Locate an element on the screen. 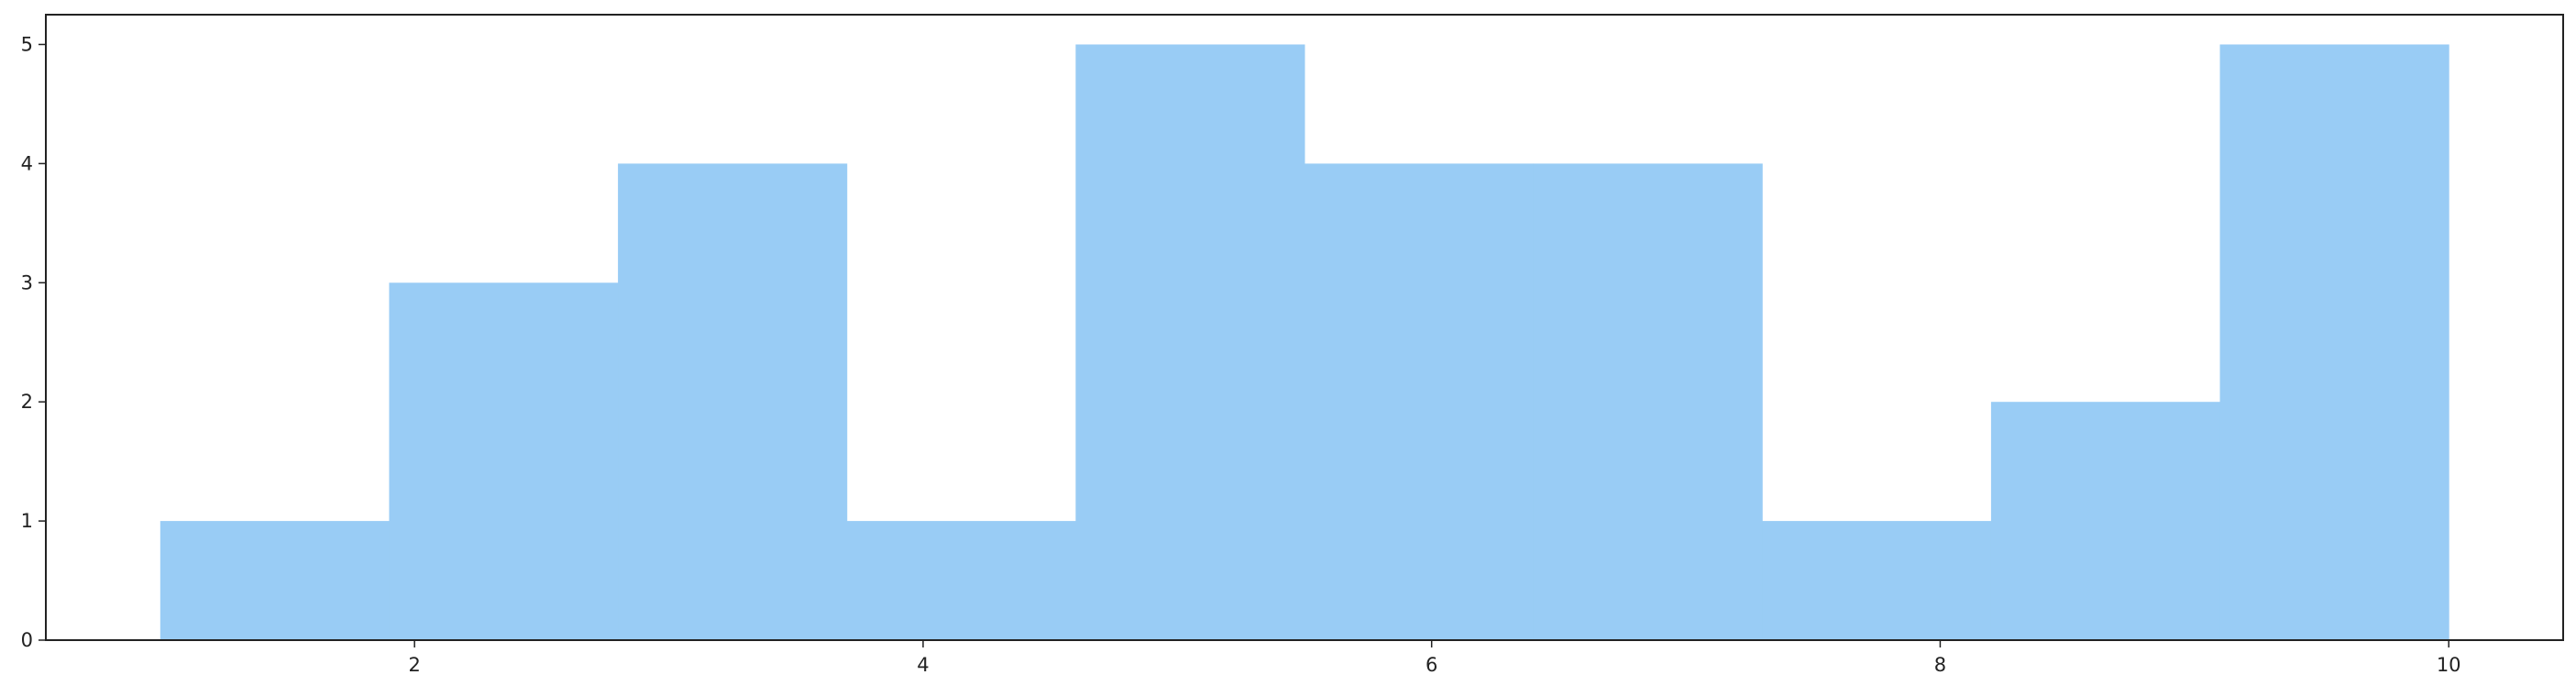 This screenshot has height=697, width=2576. x-tick-label: 10 is located at coordinates (2449, 665).